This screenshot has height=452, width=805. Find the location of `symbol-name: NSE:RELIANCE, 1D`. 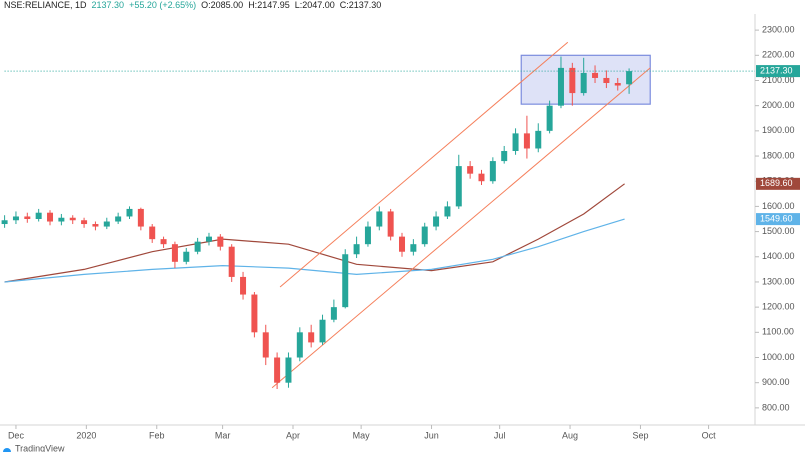

symbol-name: NSE:RELIANCE, 1D is located at coordinates (45, 5).